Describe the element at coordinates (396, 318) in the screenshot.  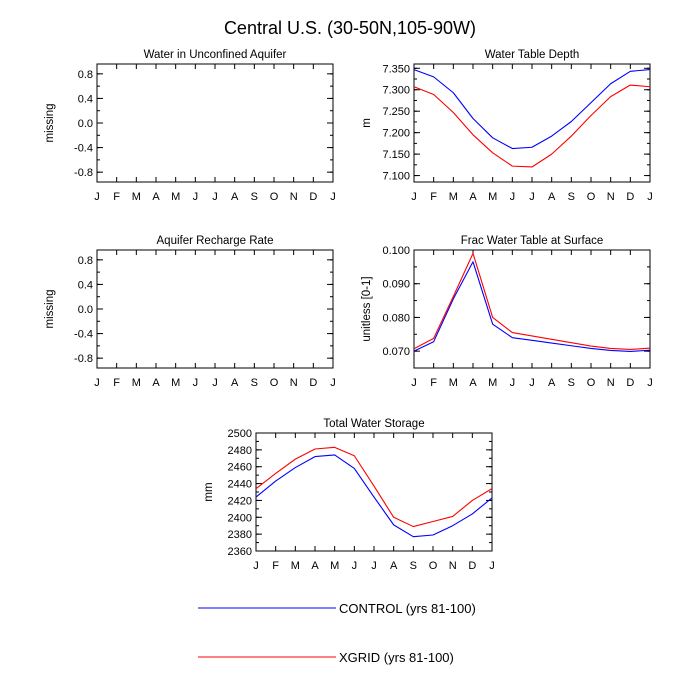
I see `y-tick-label: 0.080` at that location.